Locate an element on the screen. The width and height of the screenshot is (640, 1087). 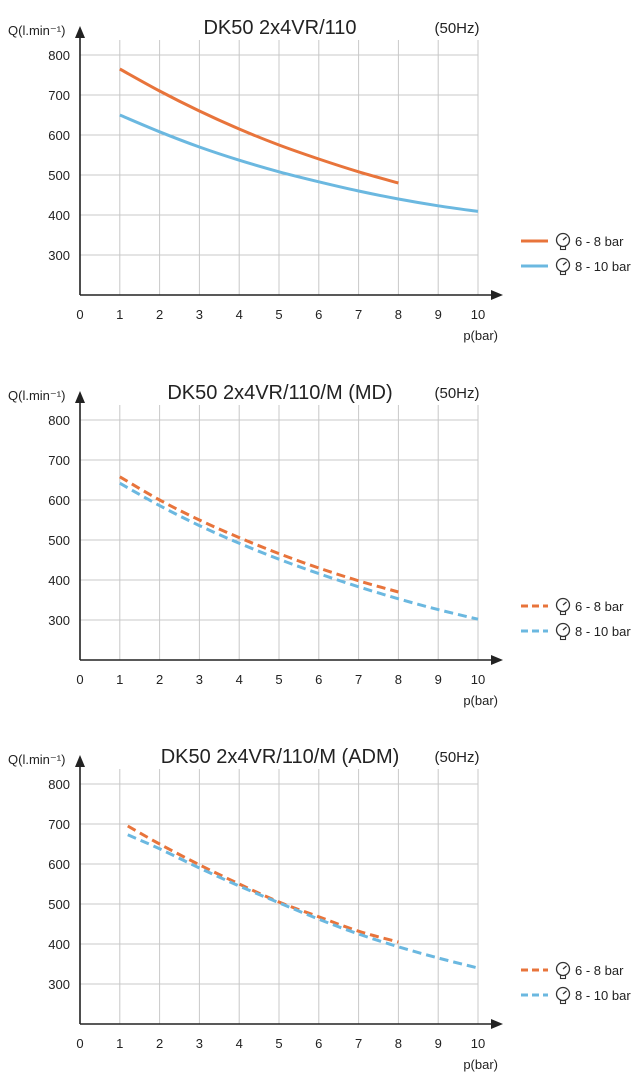
chart-title: DK50 2x4VR/110/M (MD) is located at coordinates (279, 393).